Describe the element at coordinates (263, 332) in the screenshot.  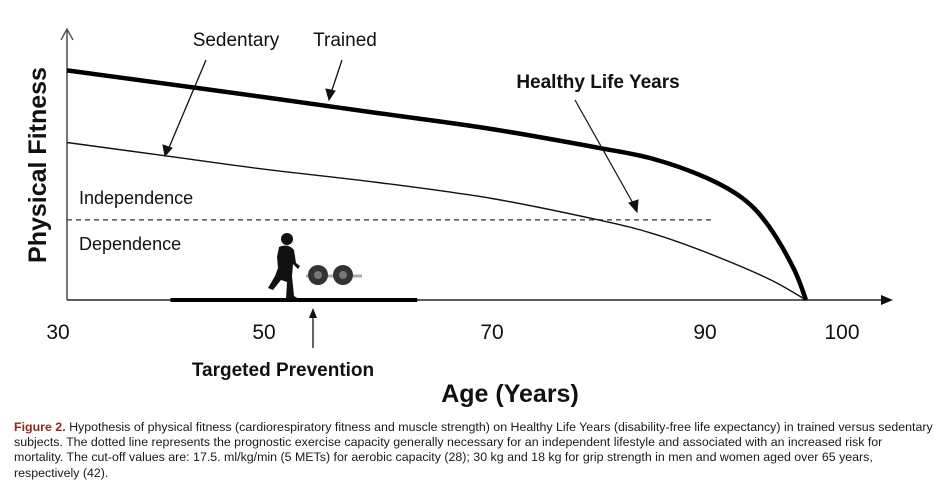
I see `x-tick-label: 50` at that location.